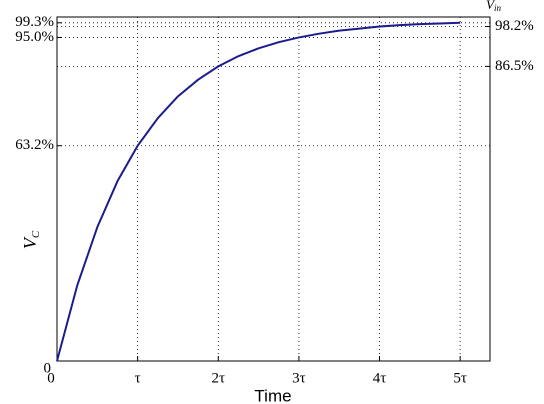 This screenshot has height=404, width=544. What do you see at coordinates (514, 26) in the screenshot?
I see `y2-tick-label: 98.2%` at bounding box center [514, 26].